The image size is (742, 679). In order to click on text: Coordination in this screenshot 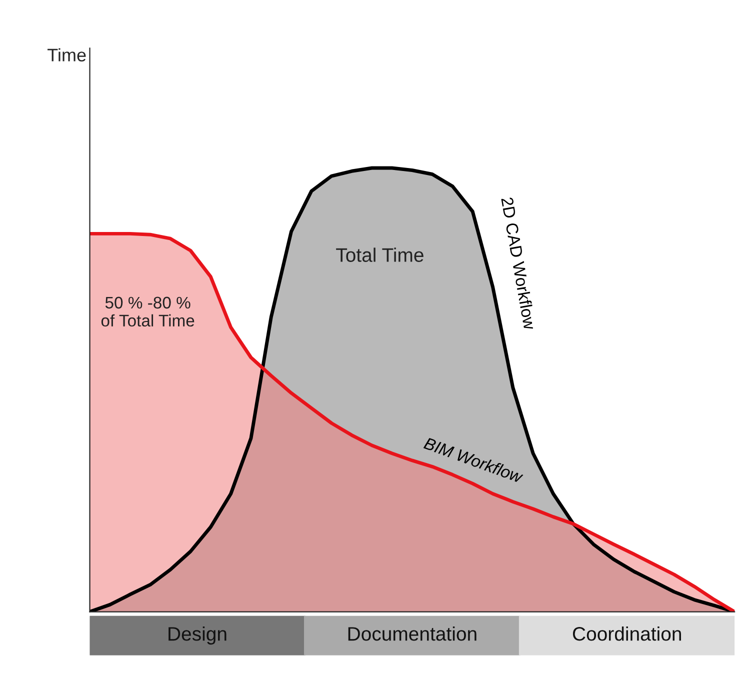, I will do `click(626, 633)`.